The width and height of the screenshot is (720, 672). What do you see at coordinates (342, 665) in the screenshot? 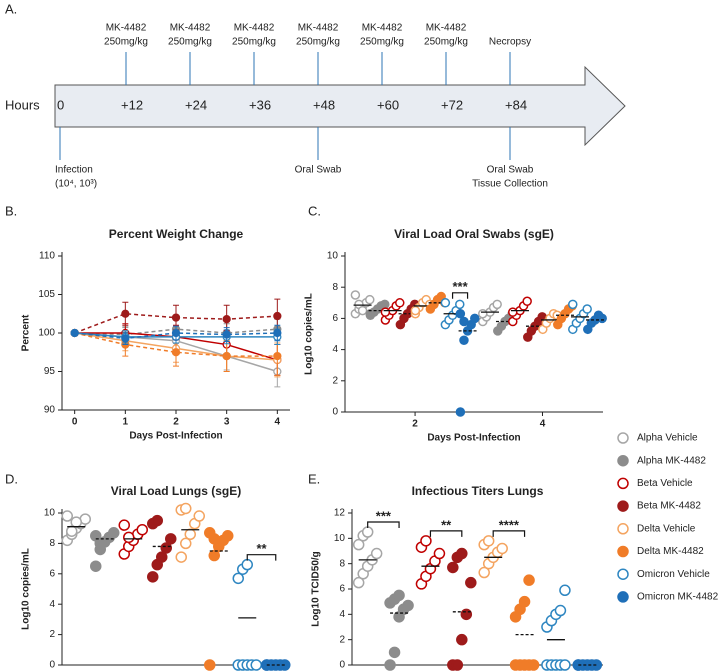
I see `y-tick-label: 0` at bounding box center [342, 665].